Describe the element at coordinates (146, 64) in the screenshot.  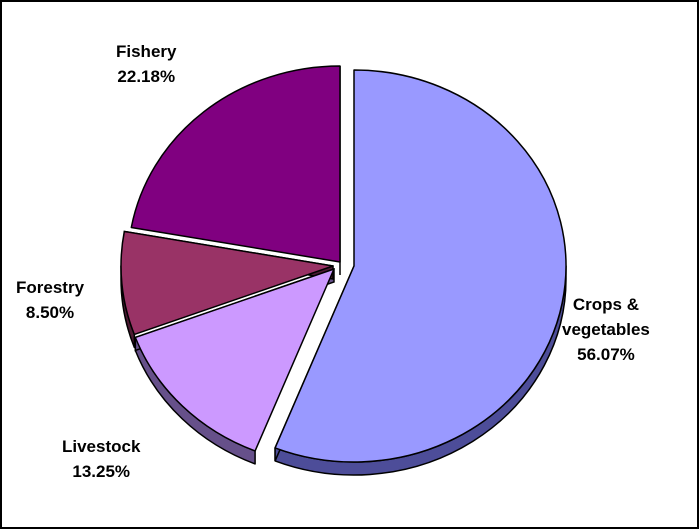
I see `label-fishery: Fishery 22.18%` at that location.